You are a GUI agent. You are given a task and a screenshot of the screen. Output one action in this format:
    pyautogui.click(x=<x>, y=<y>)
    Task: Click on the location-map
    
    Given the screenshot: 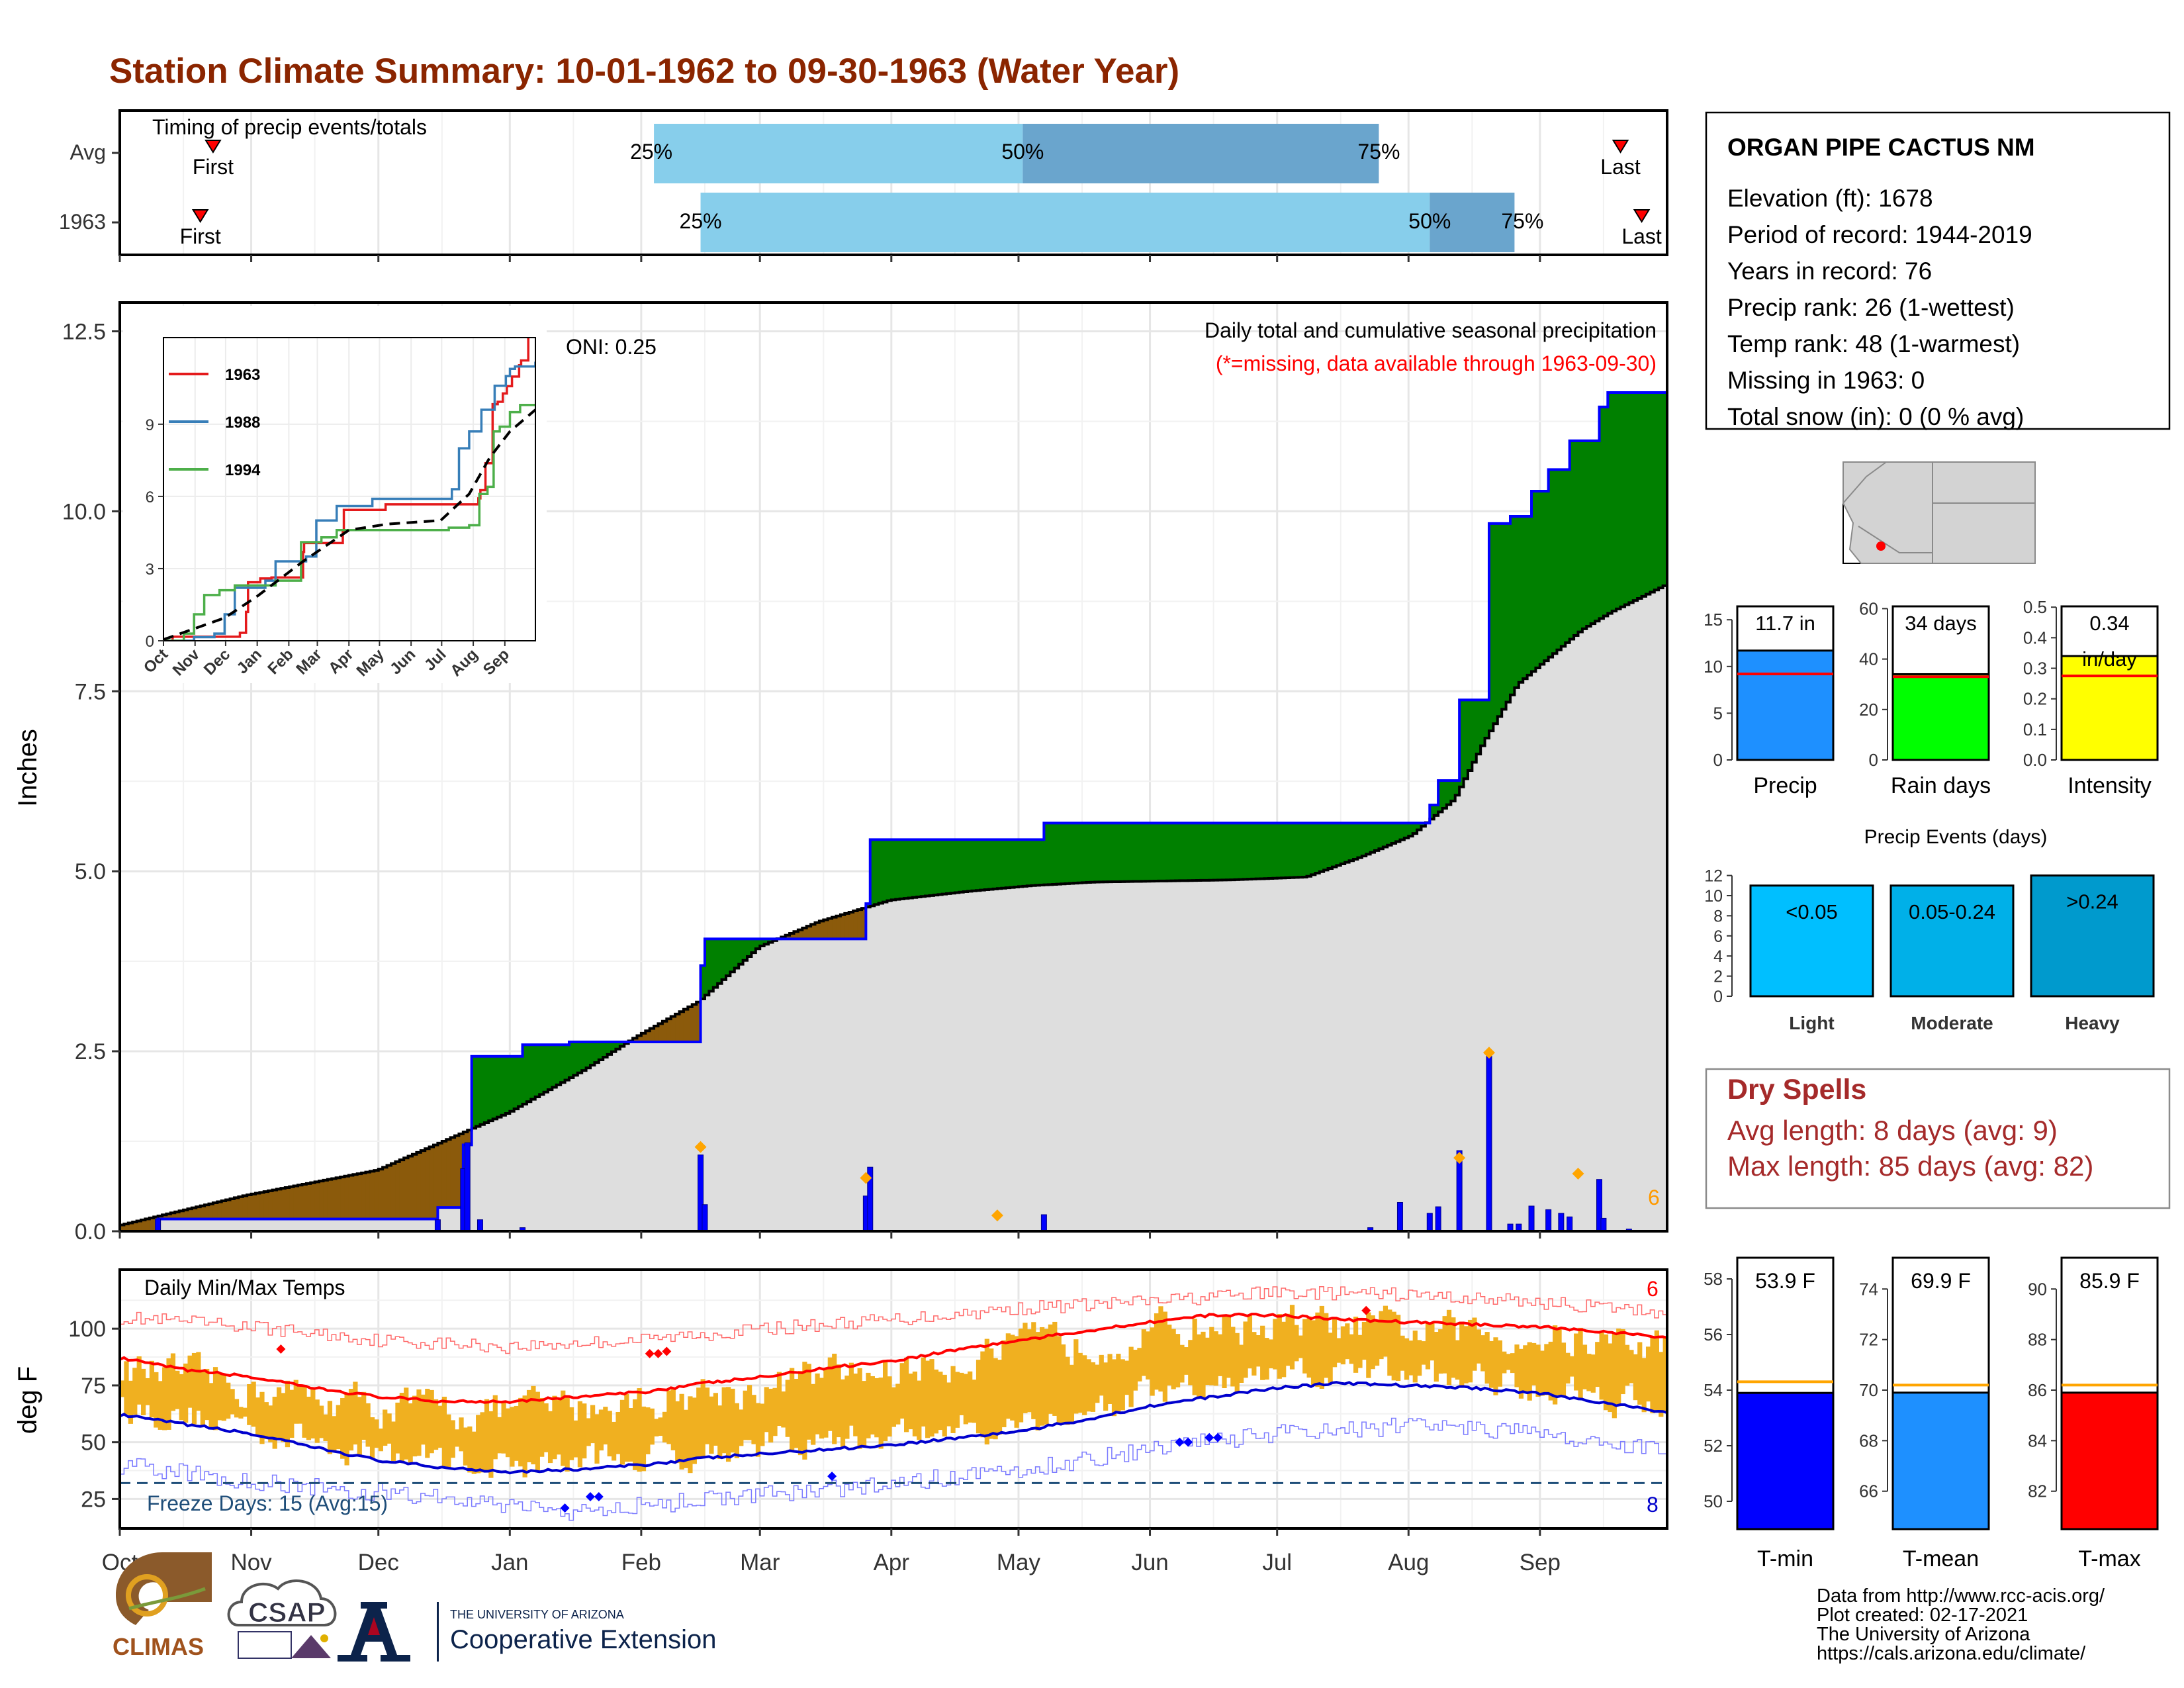 What is the action you would take?
    pyautogui.click(x=1940, y=512)
    